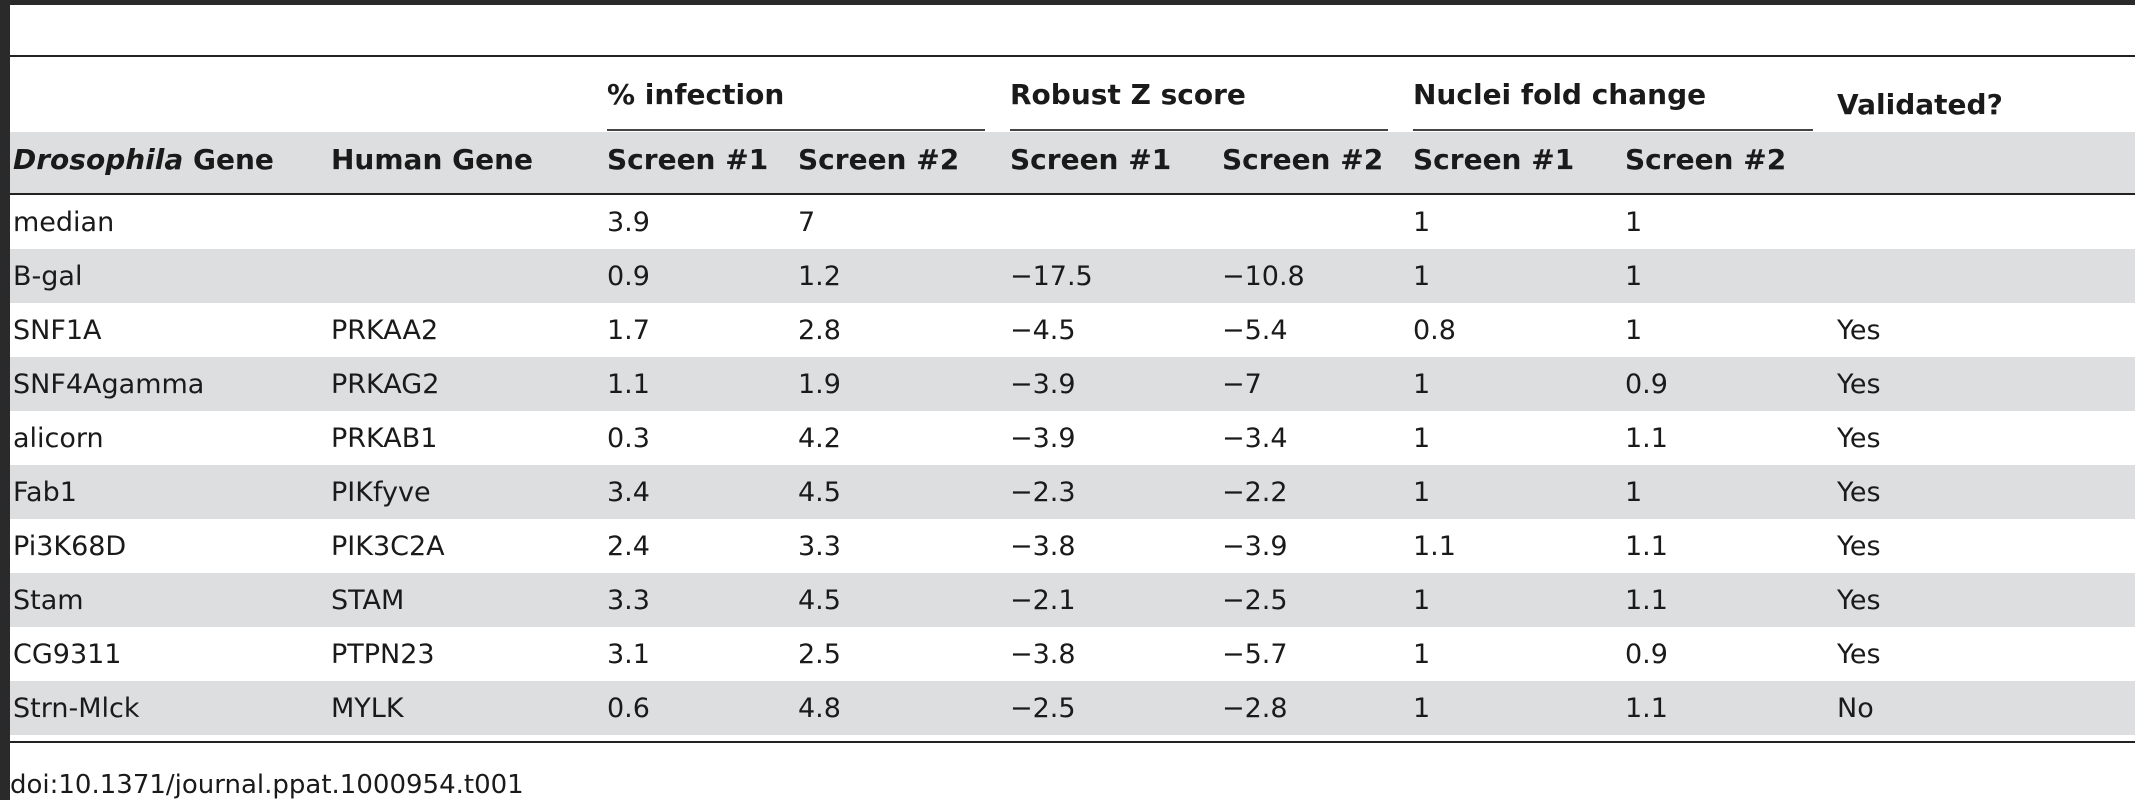 The height and width of the screenshot is (800, 2135). Describe the element at coordinates (1613, 130) in the screenshot. I see `group-rule-nuclei` at that location.